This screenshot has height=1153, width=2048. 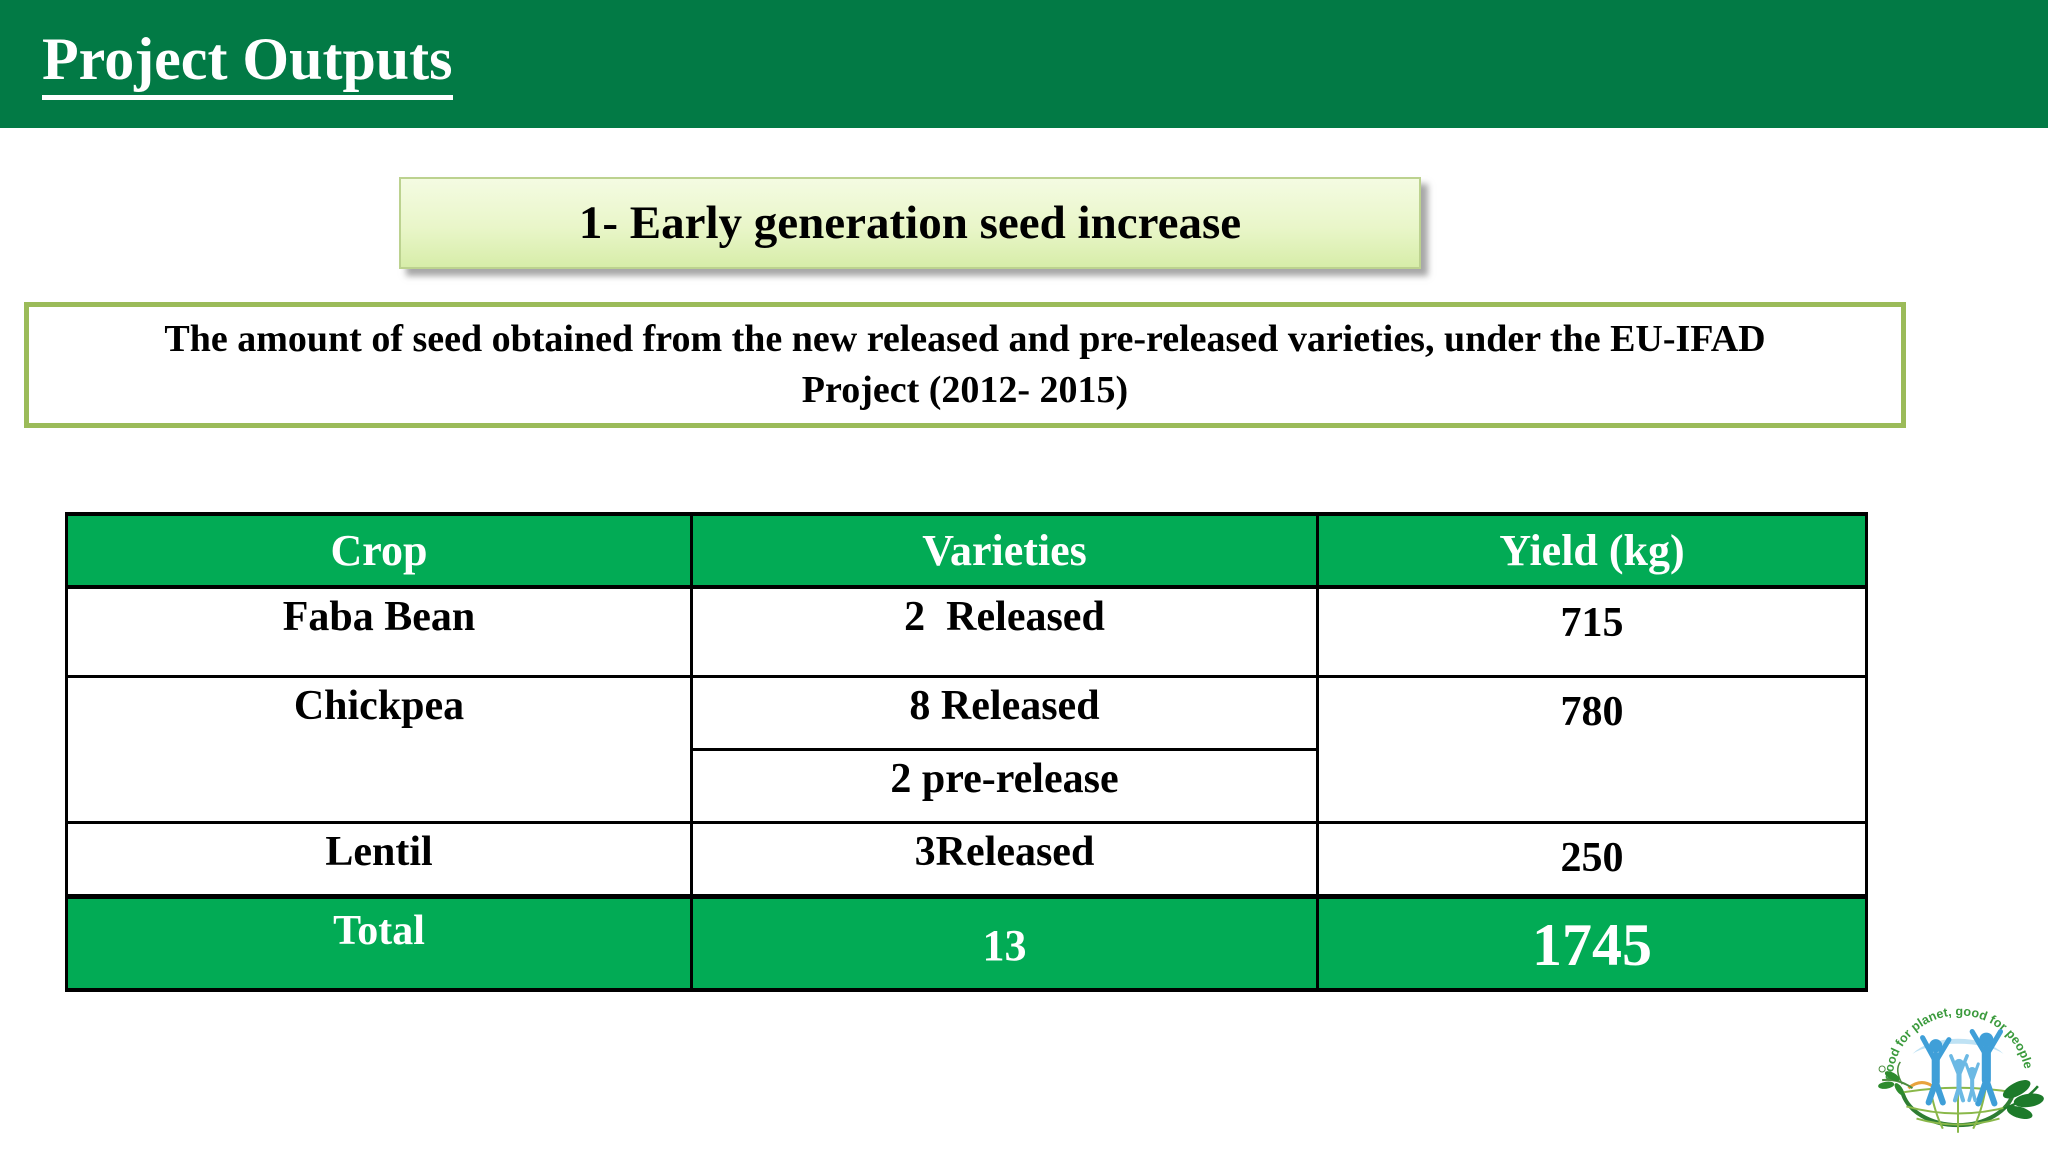 What do you see at coordinates (965, 390) in the screenshot?
I see `description-line-2: Project (2012- 2015)` at bounding box center [965, 390].